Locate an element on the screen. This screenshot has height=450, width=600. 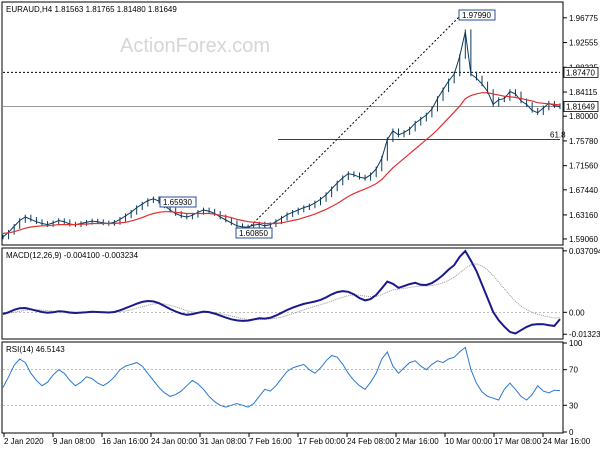
resistance-price-box is located at coordinates (581, 72).